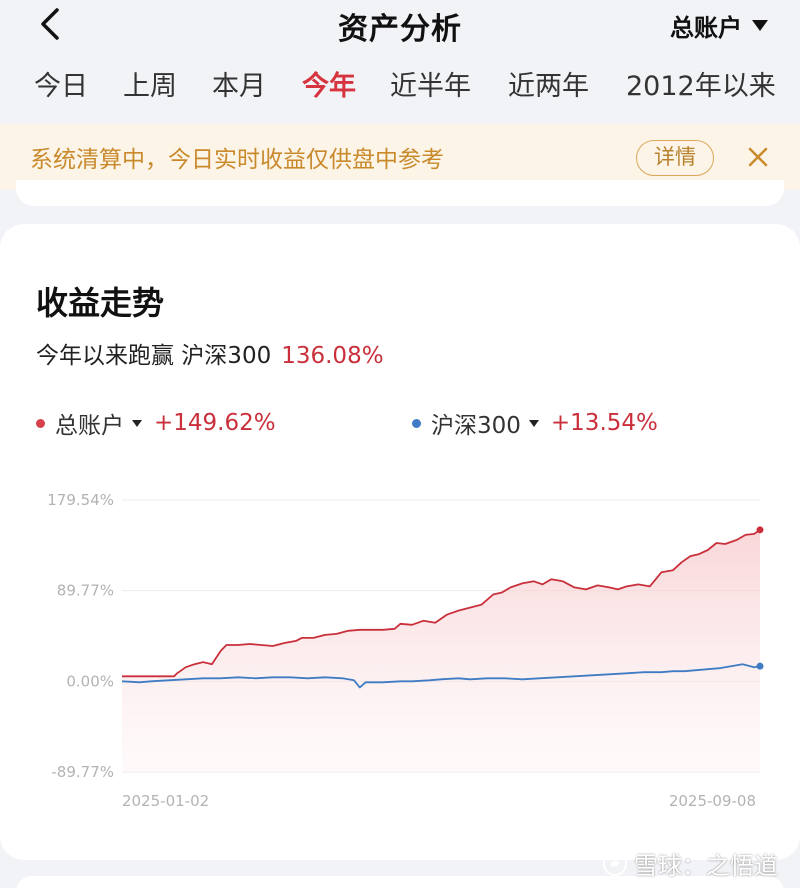 Image resolution: width=800 pixels, height=888 pixels. I want to click on back-button, so click(50, 24).